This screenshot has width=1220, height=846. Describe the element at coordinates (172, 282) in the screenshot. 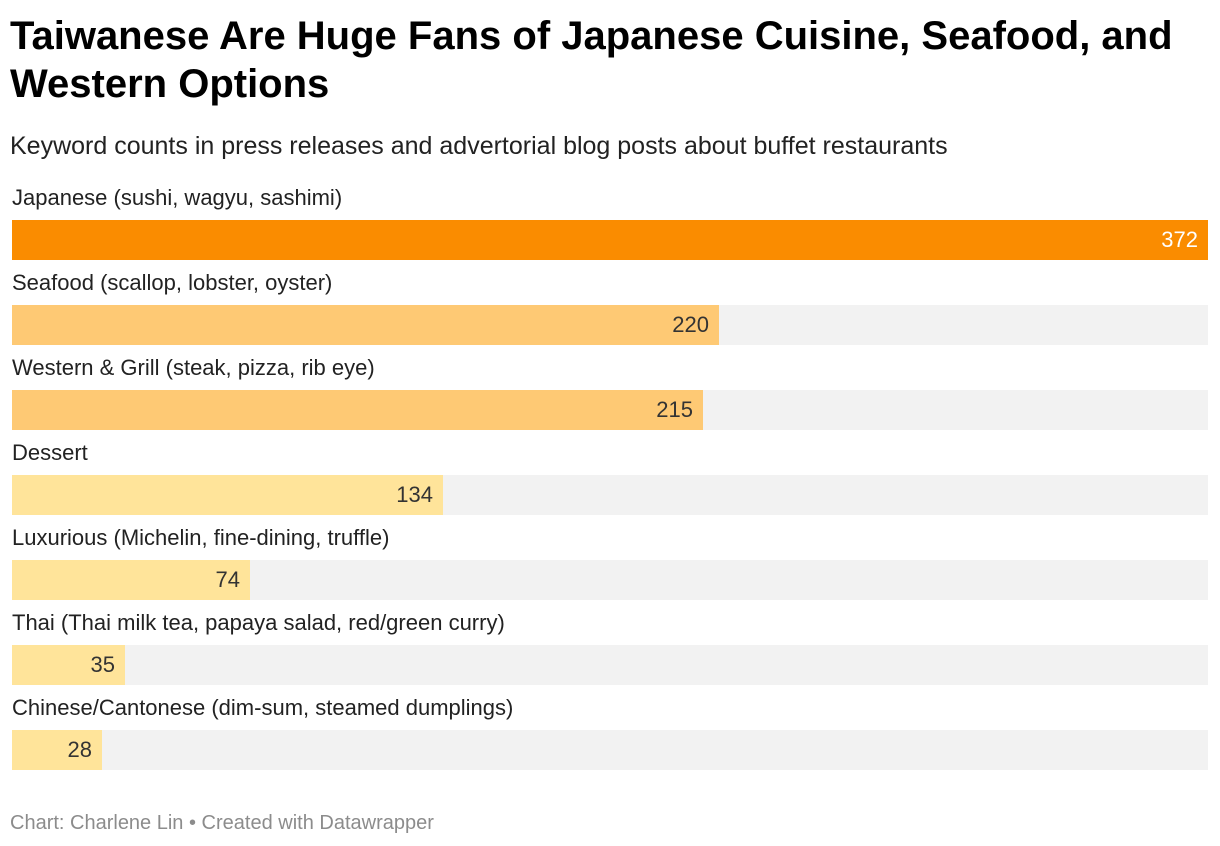

I see `bar-label: Seafood (scallop, lobster, oyster)` at that location.